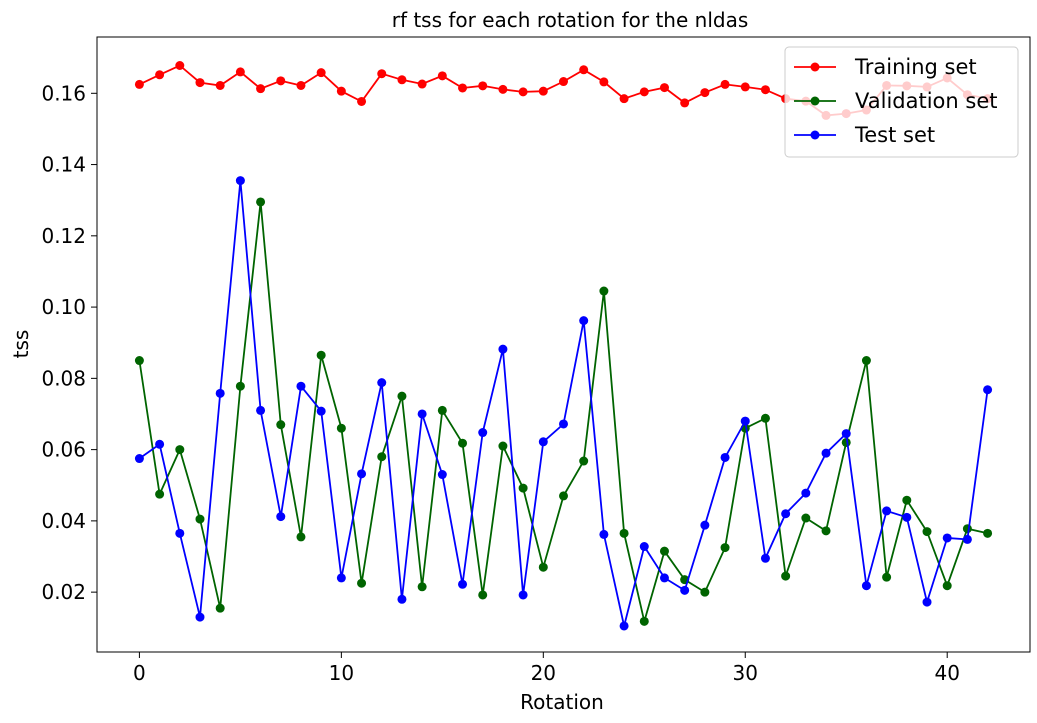 The width and height of the screenshot is (1037, 723). What do you see at coordinates (562, 702) in the screenshot?
I see `x-axis-label: Rotation` at bounding box center [562, 702].